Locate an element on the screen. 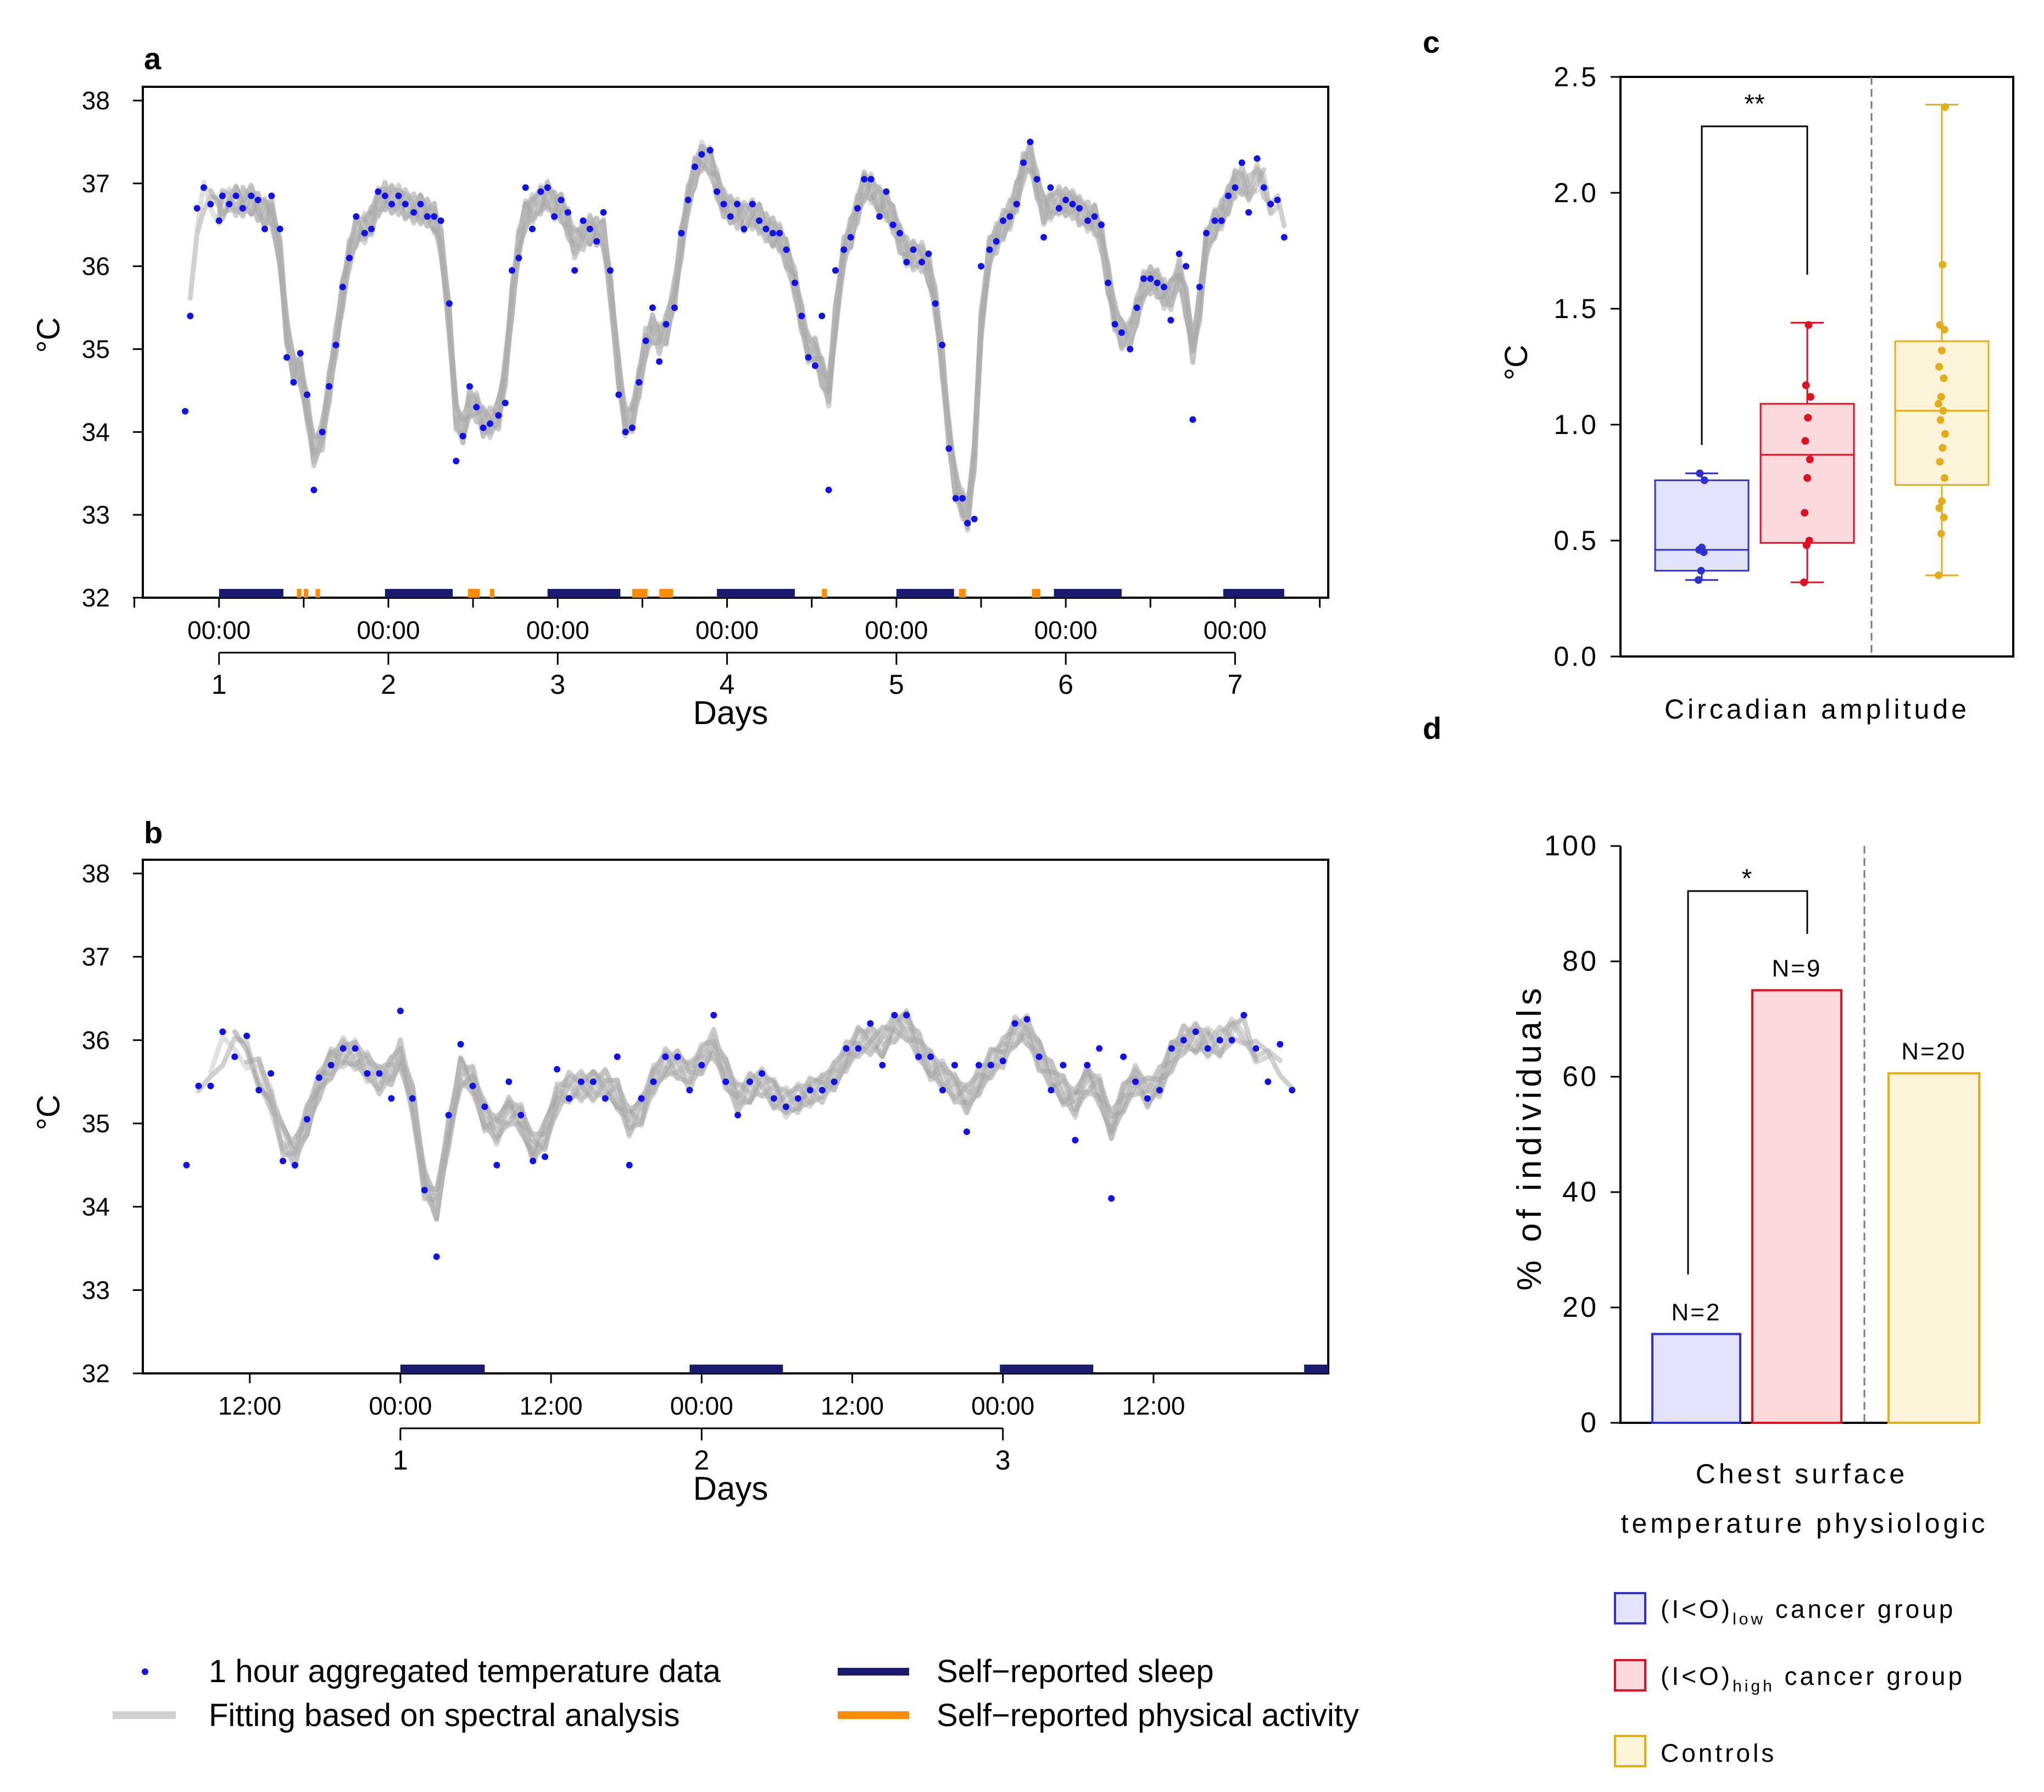 The image size is (2044, 1792). panel-d-significance-bracket is located at coordinates (1748, 1082).